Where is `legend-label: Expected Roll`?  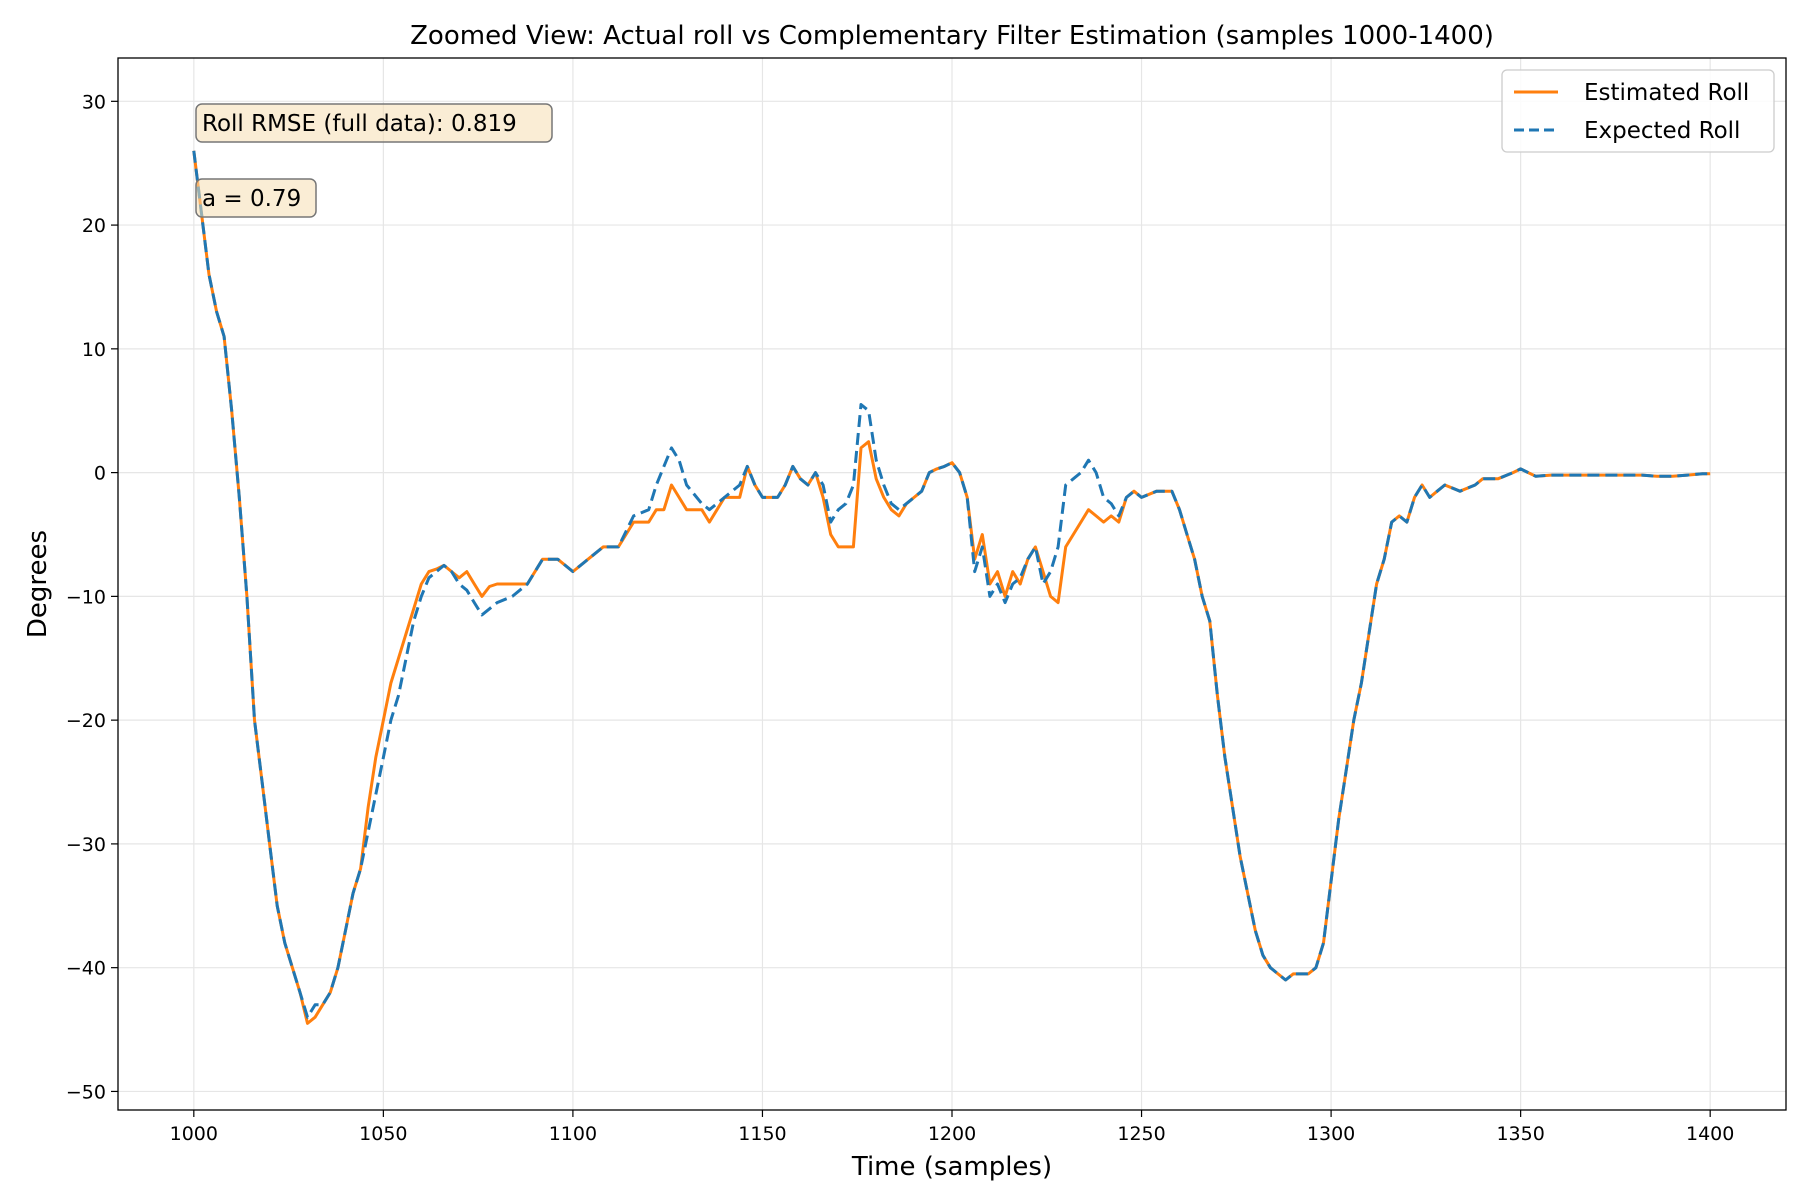 legend-label: Expected Roll is located at coordinates (1662, 131).